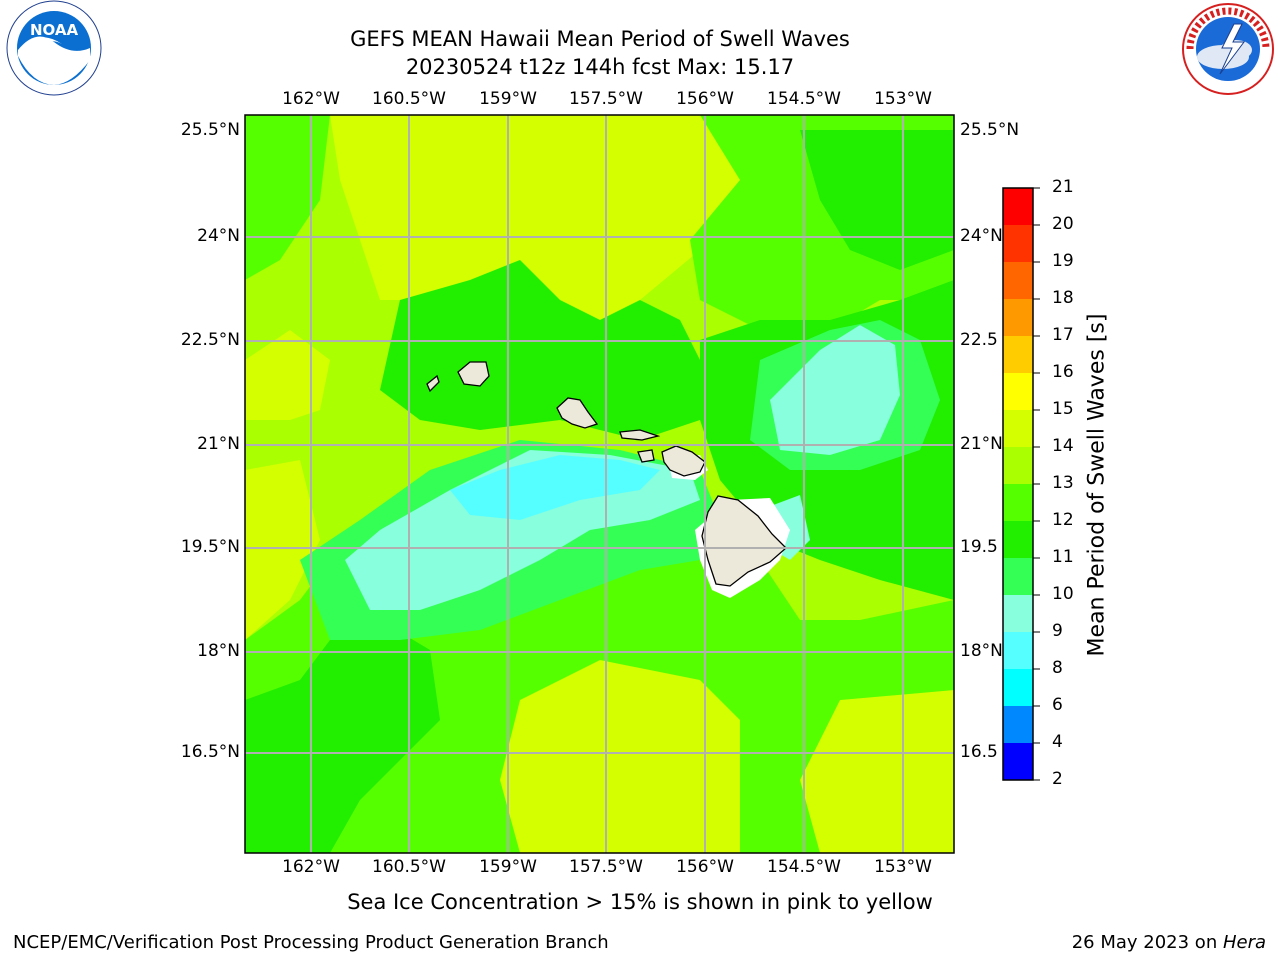 The image size is (1280, 960). Describe the element at coordinates (508, 867) in the screenshot. I see `lon-label-bottom: 159°W` at that location.